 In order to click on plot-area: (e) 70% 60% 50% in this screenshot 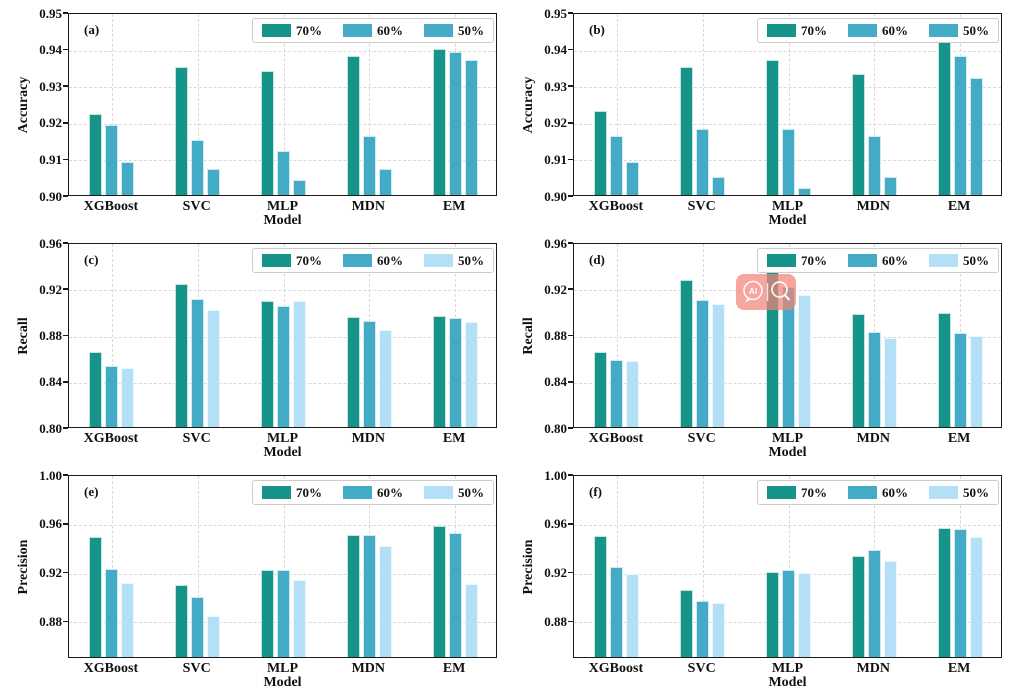, I will do `click(282, 566)`.